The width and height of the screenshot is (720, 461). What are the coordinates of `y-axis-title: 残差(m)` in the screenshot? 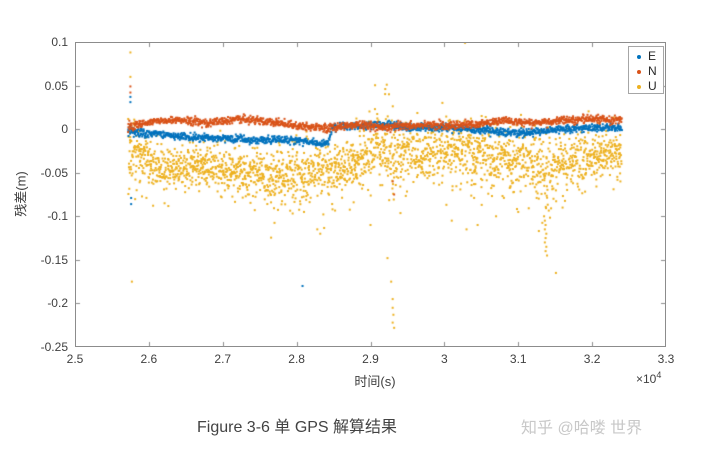 It's located at (21, 194).